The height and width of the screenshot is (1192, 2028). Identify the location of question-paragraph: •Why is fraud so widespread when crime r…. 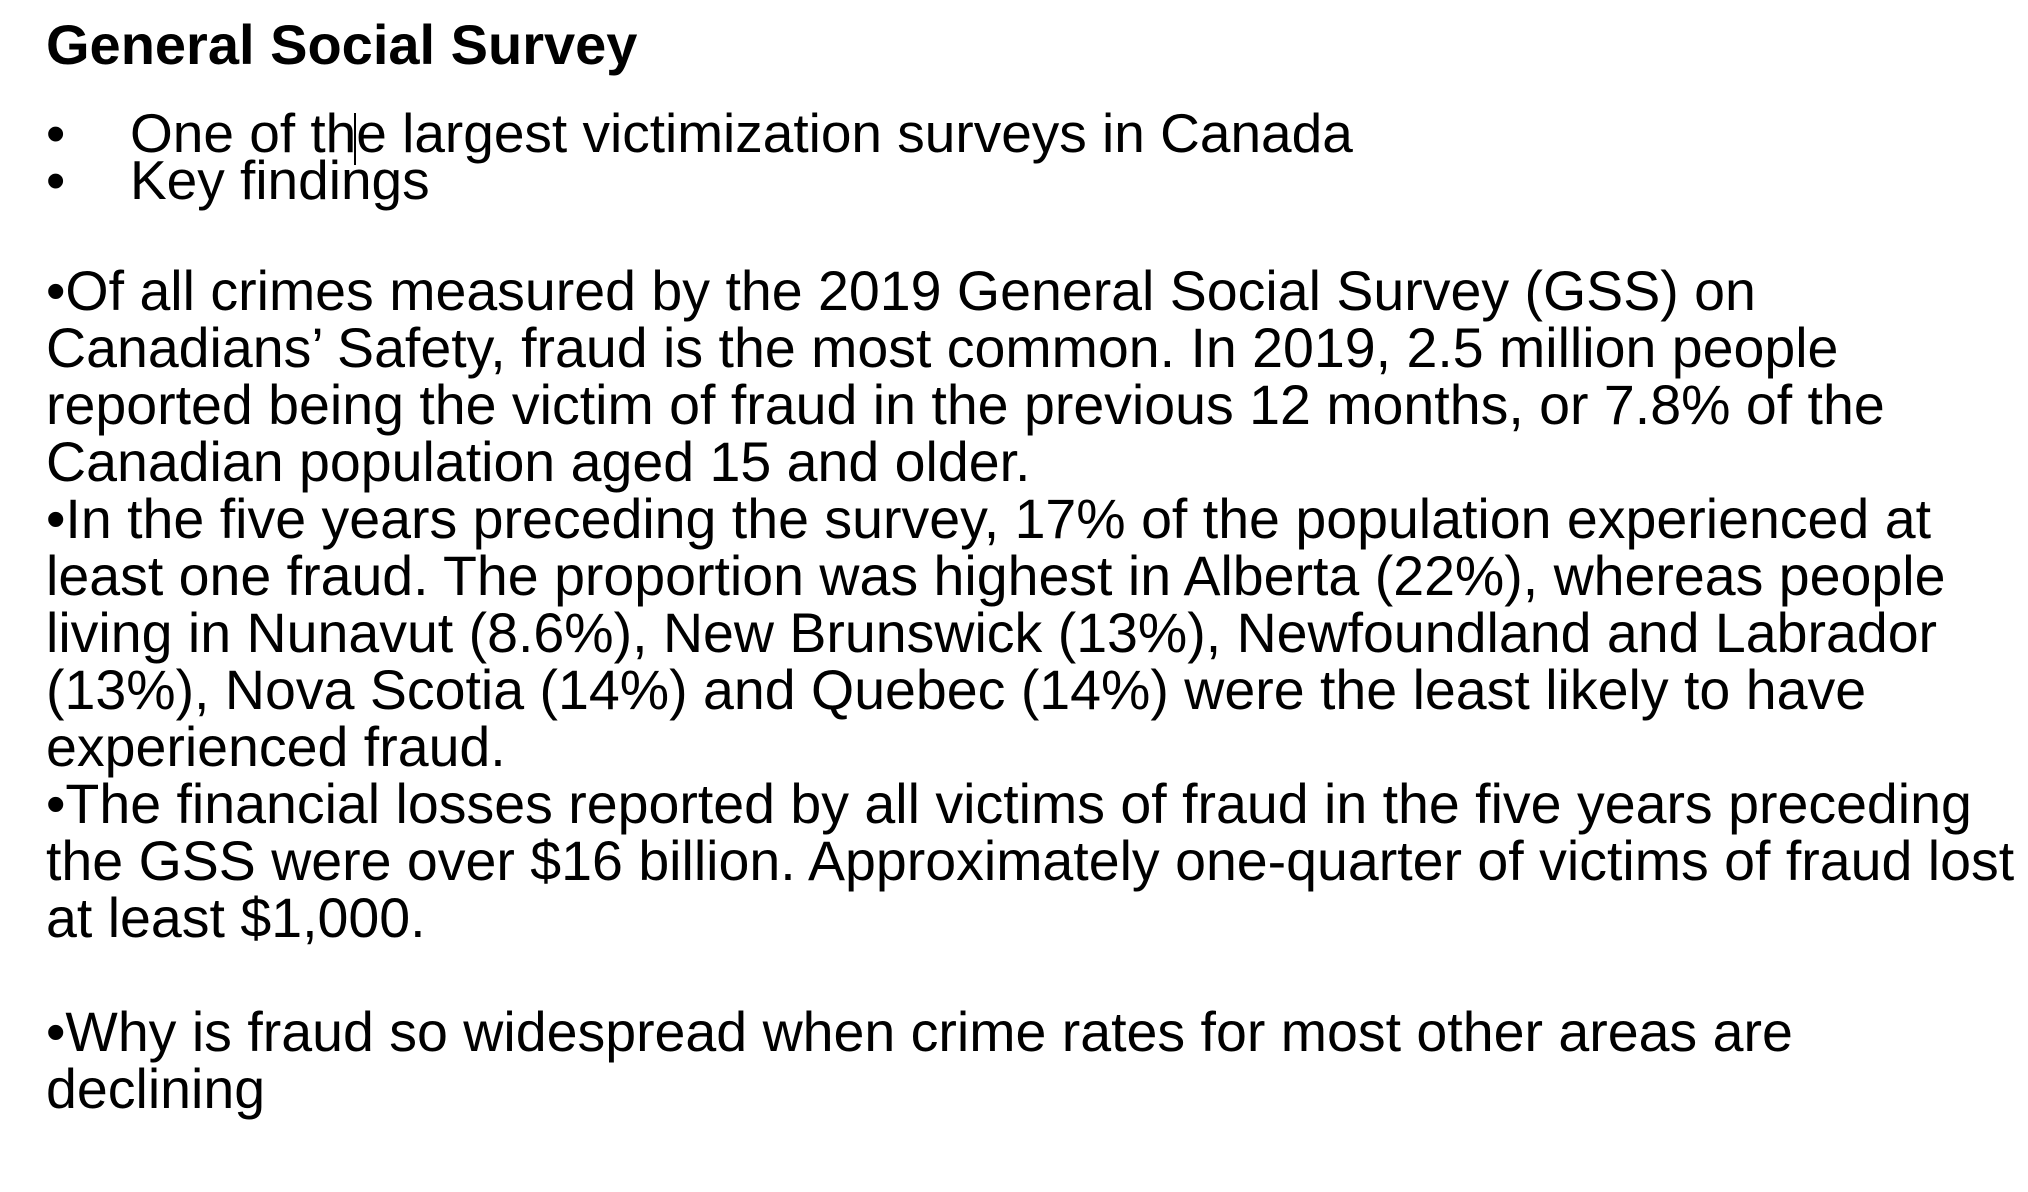
(919, 1060).